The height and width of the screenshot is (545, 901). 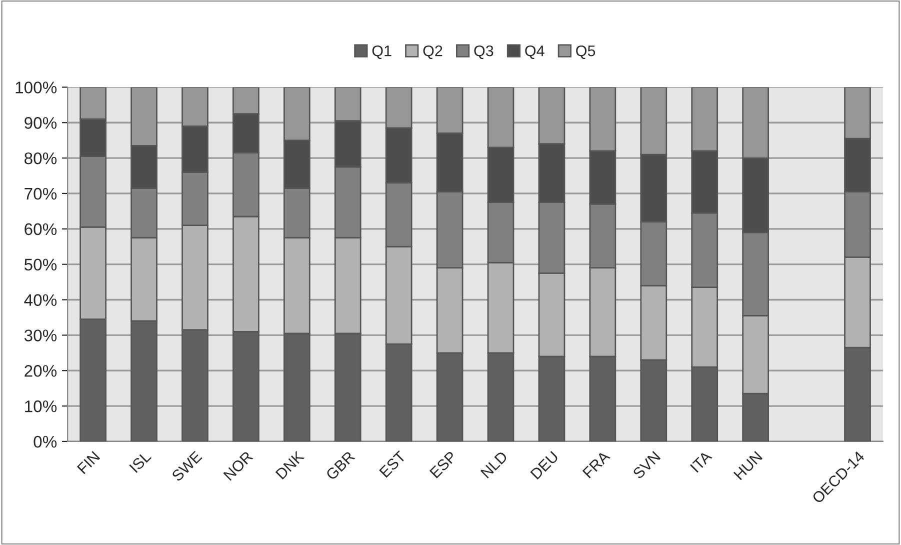 What do you see at coordinates (45, 442) in the screenshot?
I see `y-tick-label: 0%` at bounding box center [45, 442].